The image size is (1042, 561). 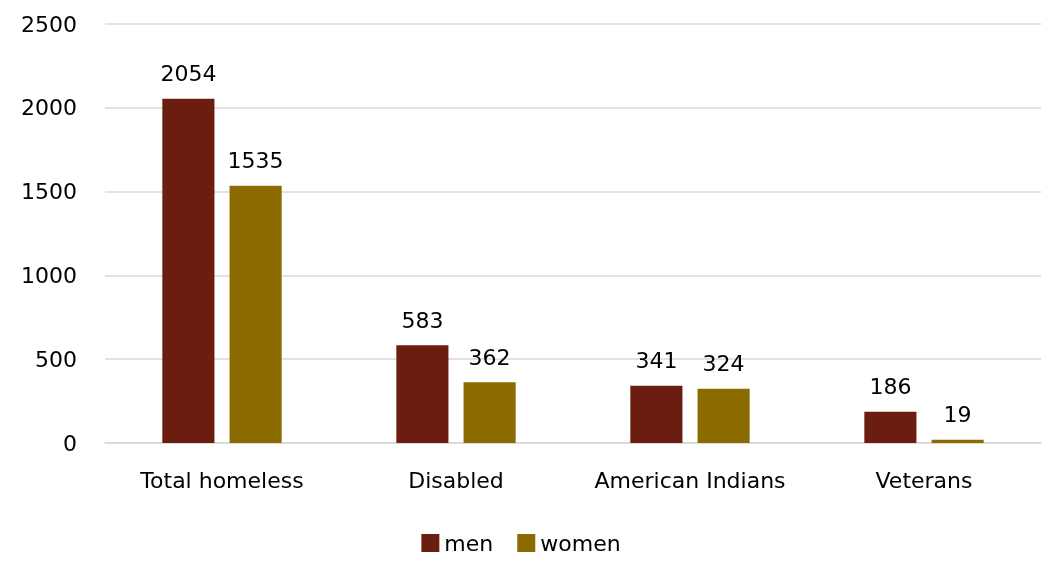 I want to click on legend-label: women, so click(x=580, y=543).